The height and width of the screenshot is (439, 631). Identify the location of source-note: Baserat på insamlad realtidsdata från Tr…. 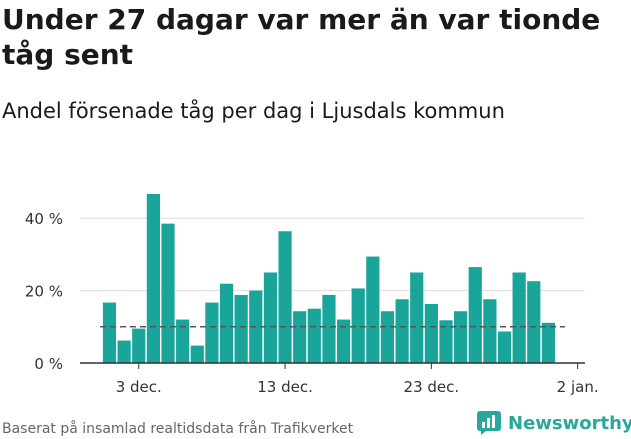
(178, 429).